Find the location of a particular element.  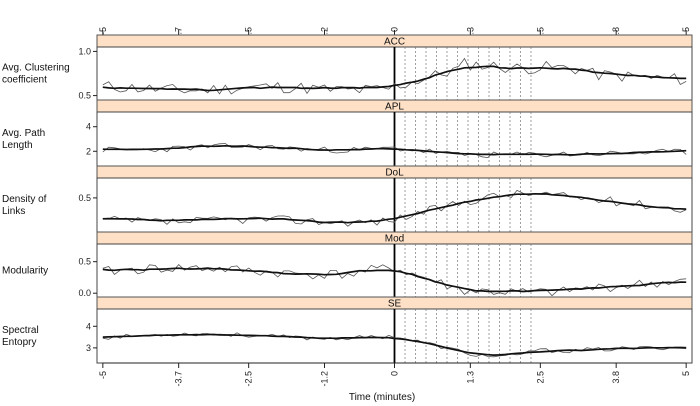

y-axis-title: Modularity is located at coordinates (25, 271).